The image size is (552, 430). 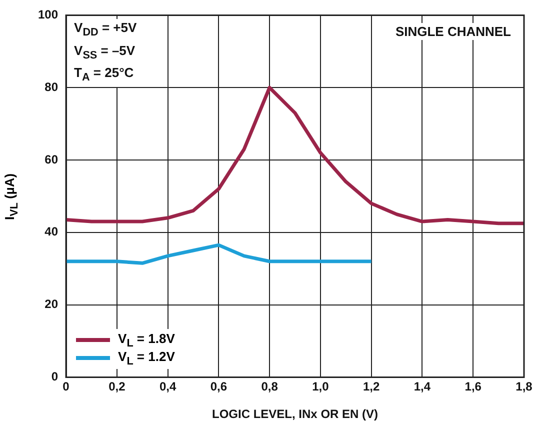 What do you see at coordinates (219, 387) in the screenshot?
I see `x-tick-label: 0,6` at bounding box center [219, 387].